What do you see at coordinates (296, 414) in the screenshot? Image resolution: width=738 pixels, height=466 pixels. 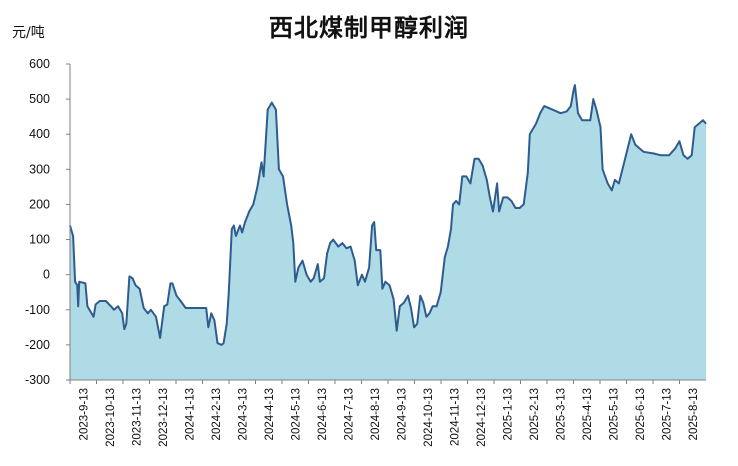 I see `x-tick-label: 2024-5-13` at bounding box center [296, 414].